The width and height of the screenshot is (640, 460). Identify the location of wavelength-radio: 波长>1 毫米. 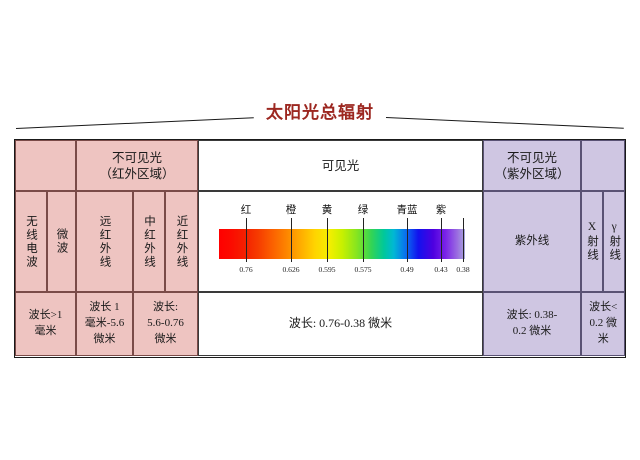
(45, 324).